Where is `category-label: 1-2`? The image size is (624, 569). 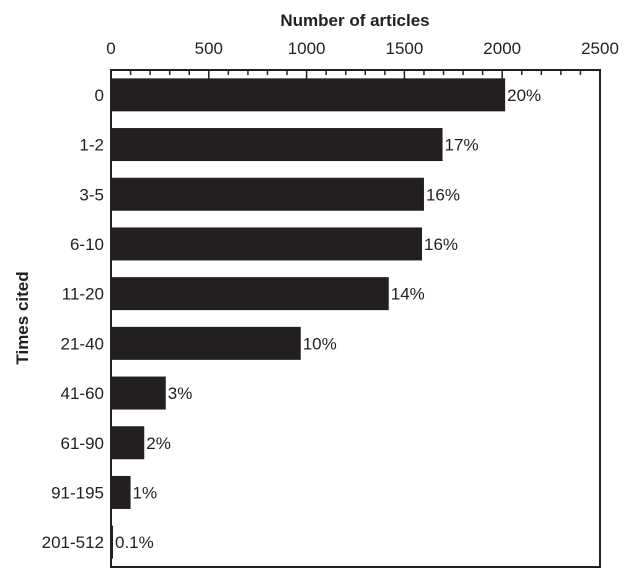 category-label: 1-2 is located at coordinates (91, 145).